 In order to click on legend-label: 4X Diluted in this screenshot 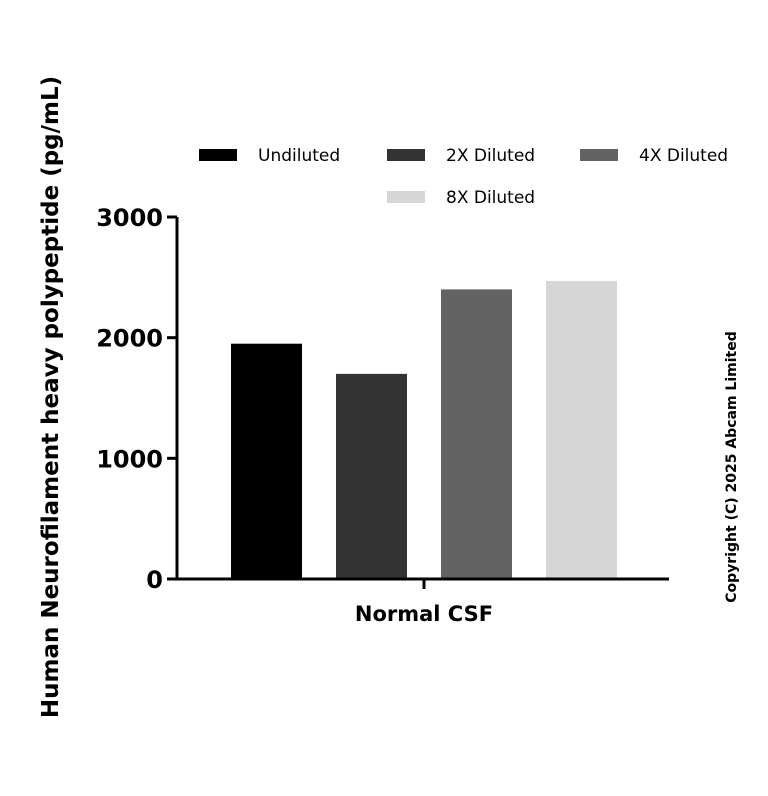, I will do `click(683, 156)`.